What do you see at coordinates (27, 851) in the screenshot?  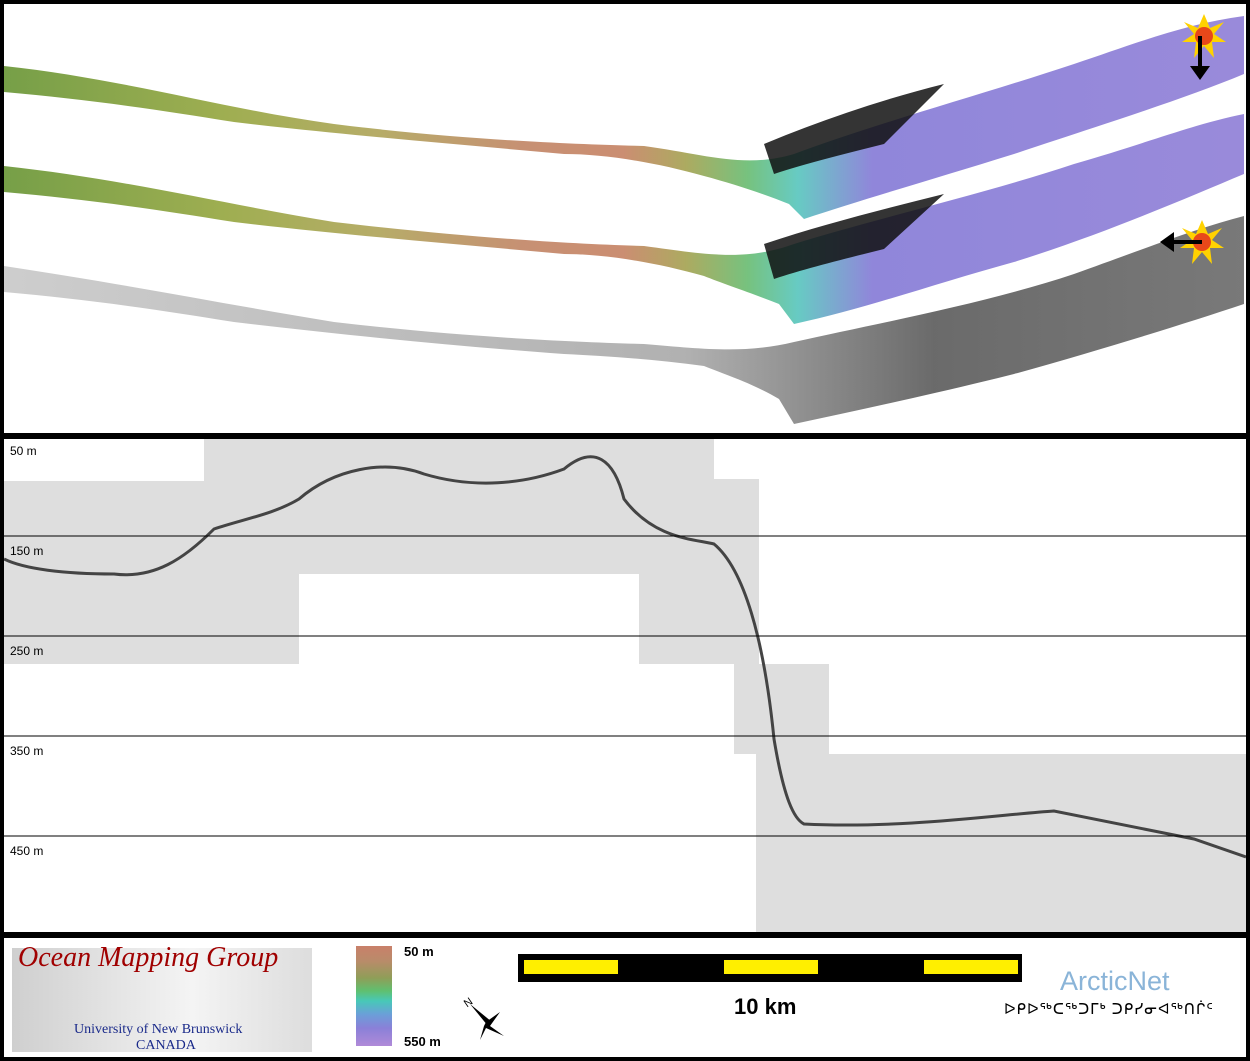 I see `depth-label-450: 450 m` at bounding box center [27, 851].